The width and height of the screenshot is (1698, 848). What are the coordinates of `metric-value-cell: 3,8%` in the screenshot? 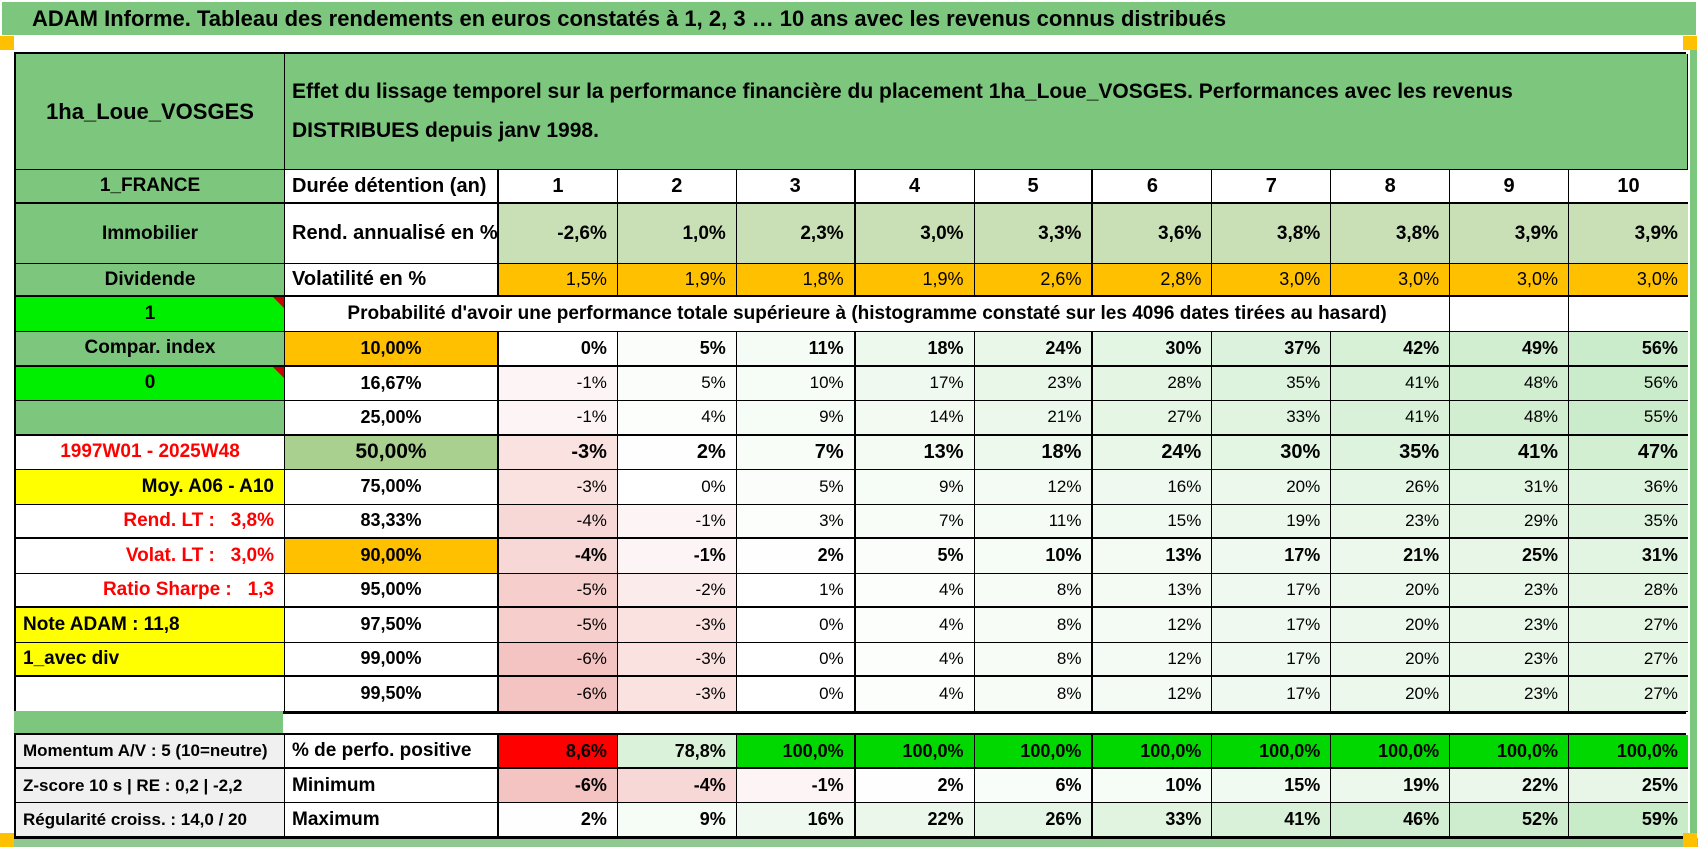 It's located at (1391, 234).